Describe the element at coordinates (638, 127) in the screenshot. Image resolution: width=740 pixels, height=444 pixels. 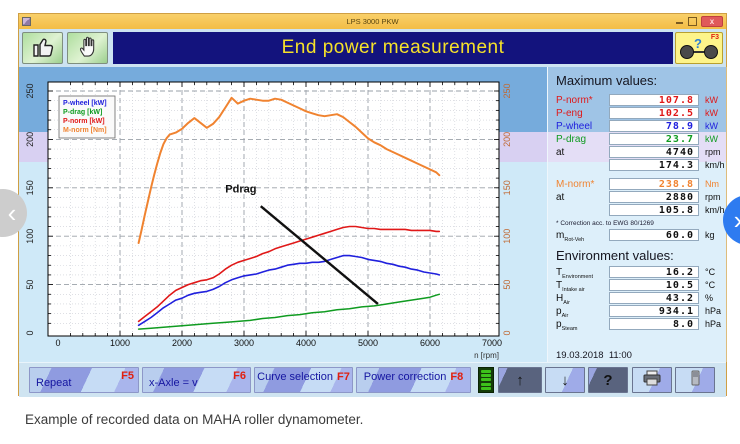
I see `value-row: P-wheel 78.9 kW` at that location.